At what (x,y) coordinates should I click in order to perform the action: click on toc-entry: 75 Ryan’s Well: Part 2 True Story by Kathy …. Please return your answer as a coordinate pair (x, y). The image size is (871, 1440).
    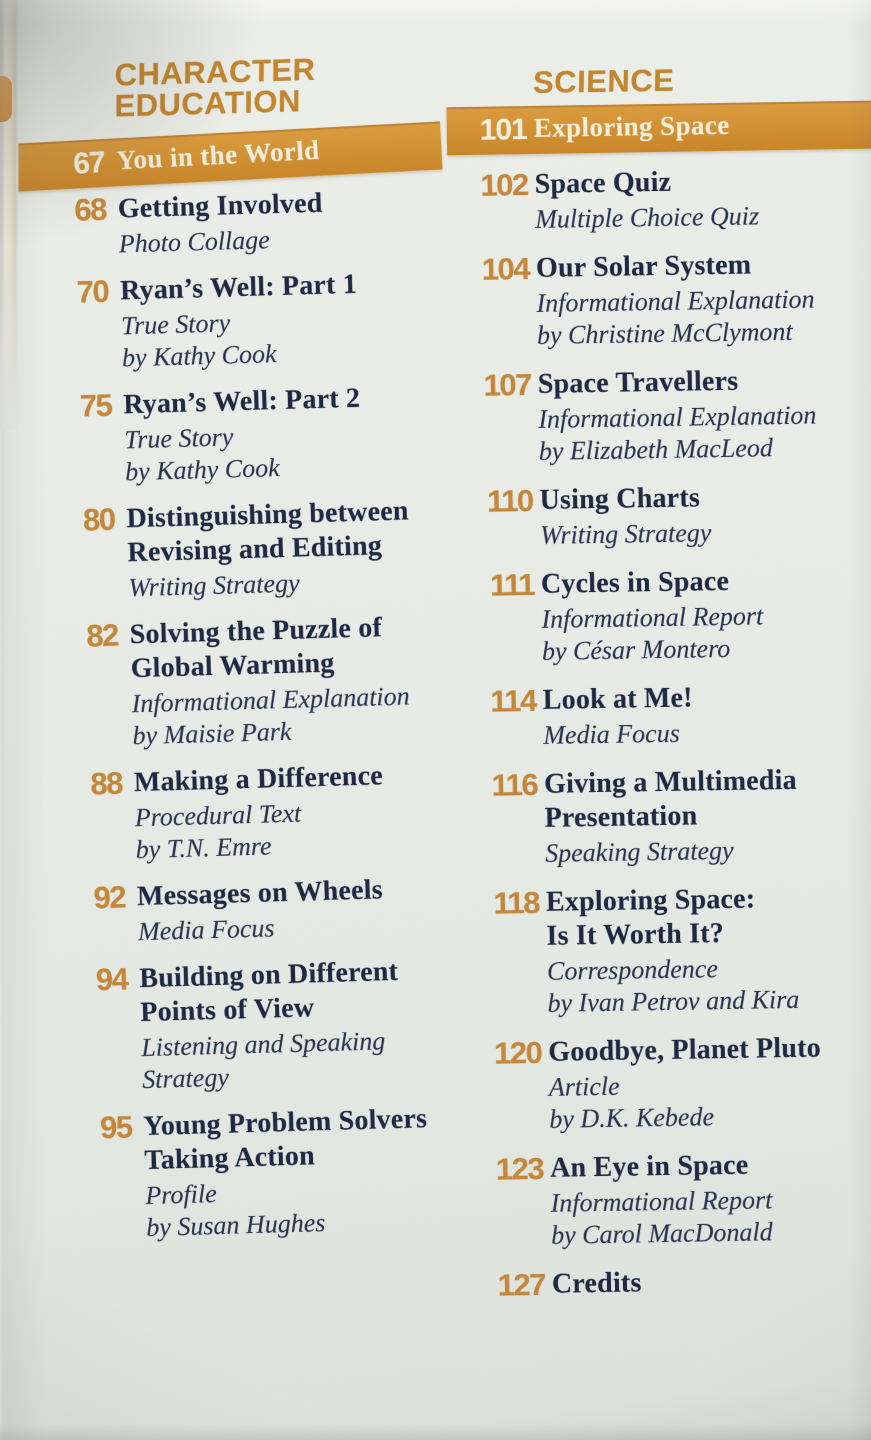
    Looking at the image, I should click on (257, 434).